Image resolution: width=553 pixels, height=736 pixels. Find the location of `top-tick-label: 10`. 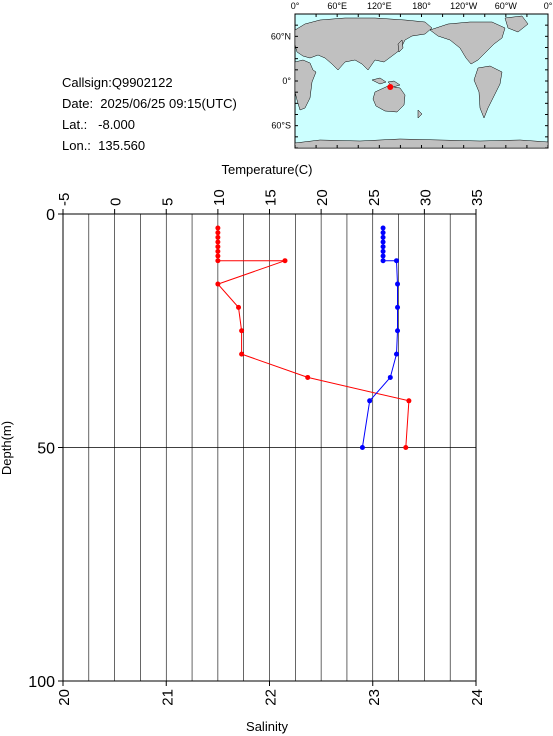

top-tick-label: 10 is located at coordinates (219, 197).